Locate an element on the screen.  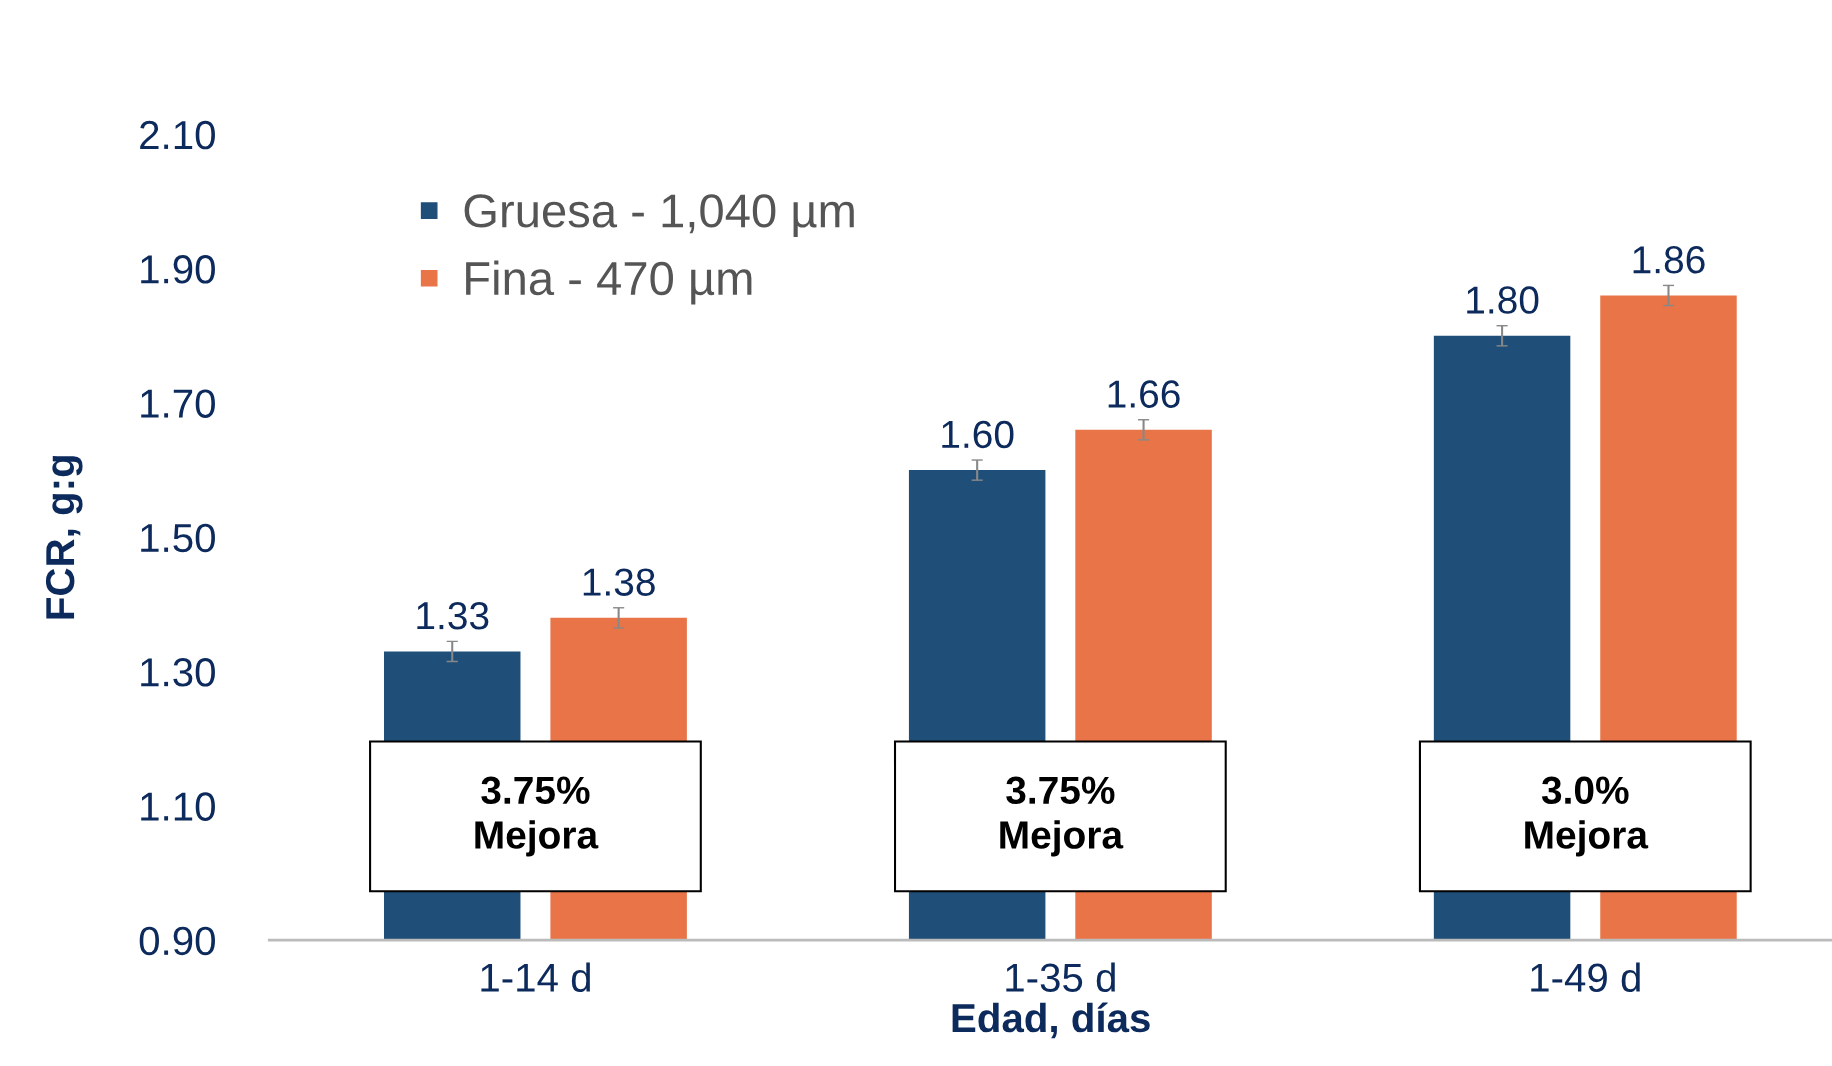
y-tick-label: 2.10 is located at coordinates (177, 135).